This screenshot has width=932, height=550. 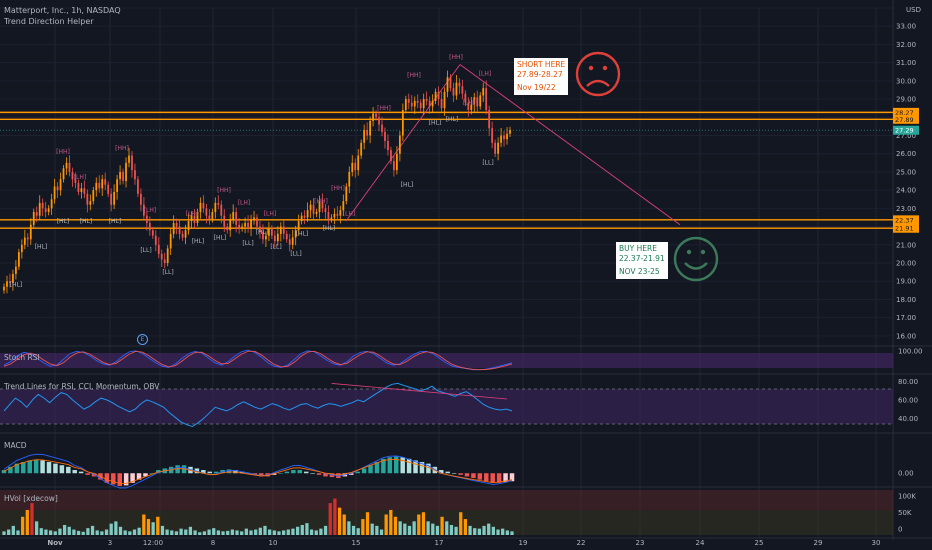 What do you see at coordinates (142, 339) in the screenshot?
I see `earnings-icon: E` at bounding box center [142, 339].